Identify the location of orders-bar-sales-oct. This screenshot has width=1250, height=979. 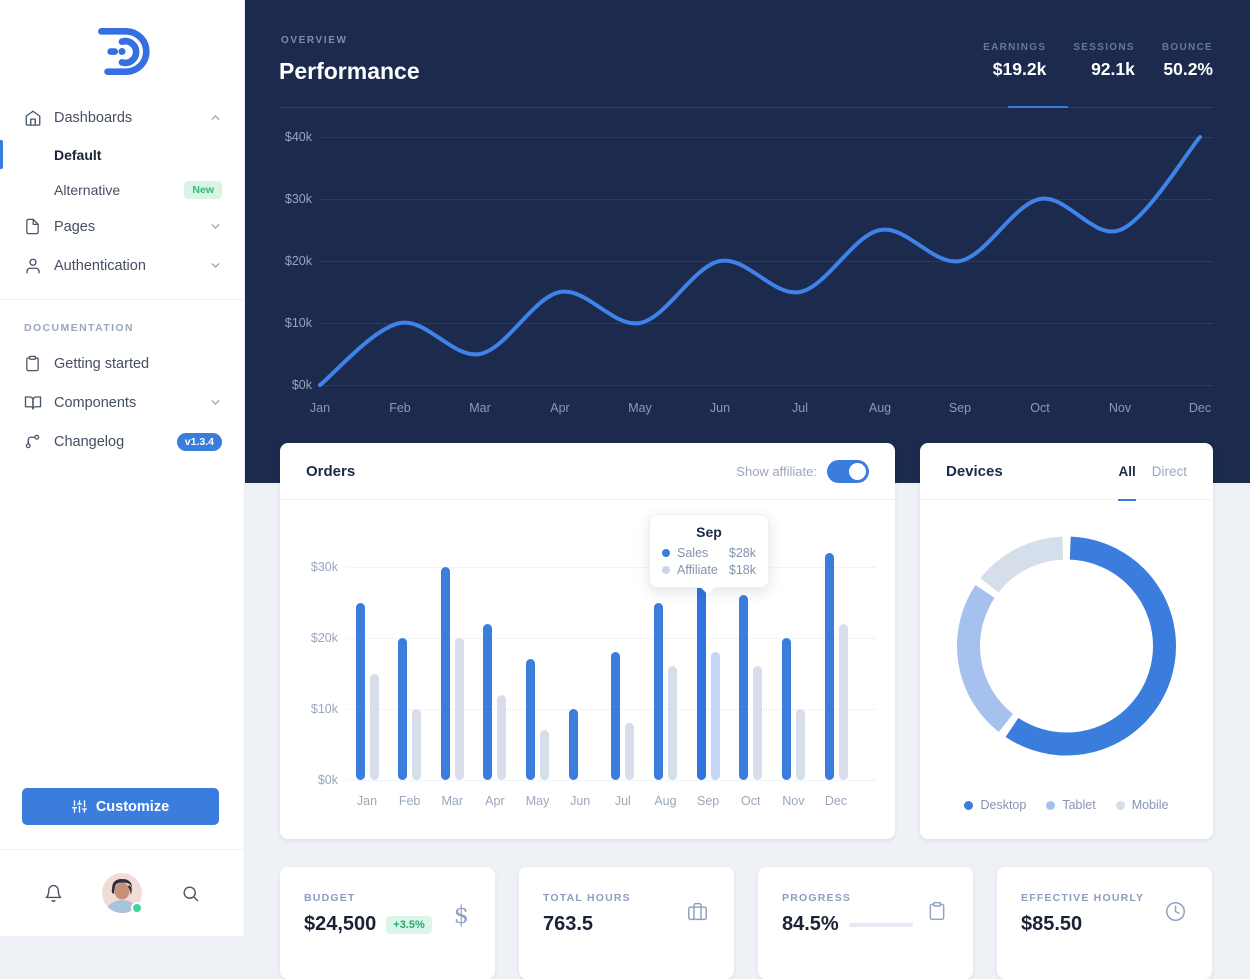
(744, 687).